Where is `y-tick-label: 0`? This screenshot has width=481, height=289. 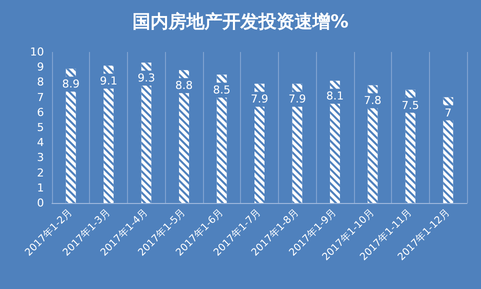 y-tick-label: 0 is located at coordinates (40, 203).